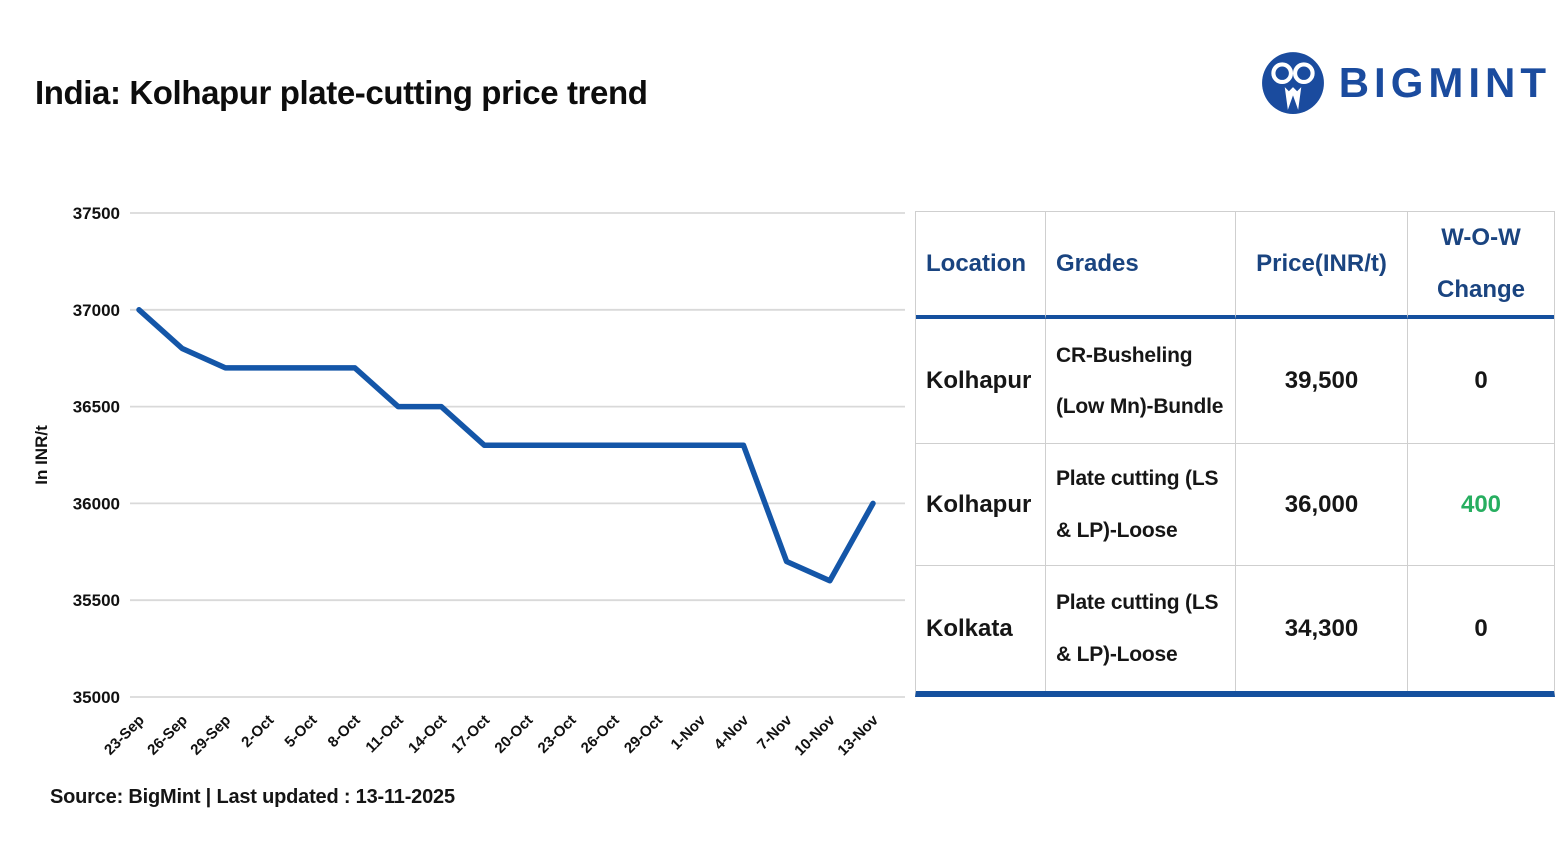 This screenshot has width=1565, height=845. I want to click on x-tick-label: 1-Nov, so click(689, 732).